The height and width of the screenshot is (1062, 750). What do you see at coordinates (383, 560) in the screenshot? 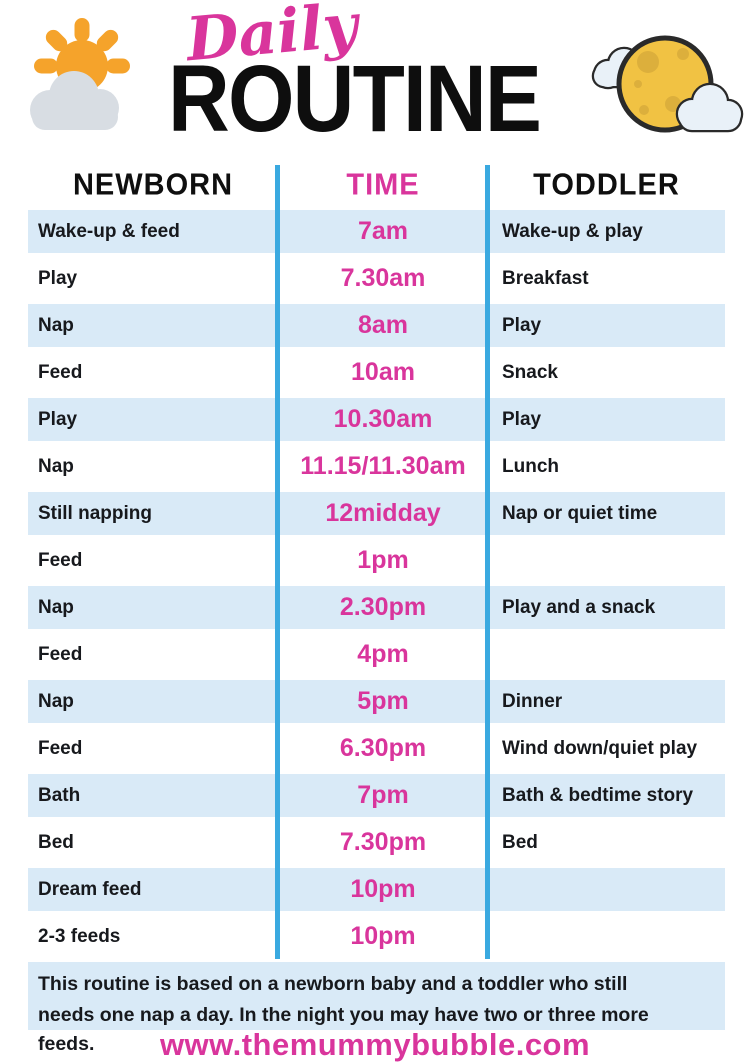
I see `time-cell: 1pm` at bounding box center [383, 560].